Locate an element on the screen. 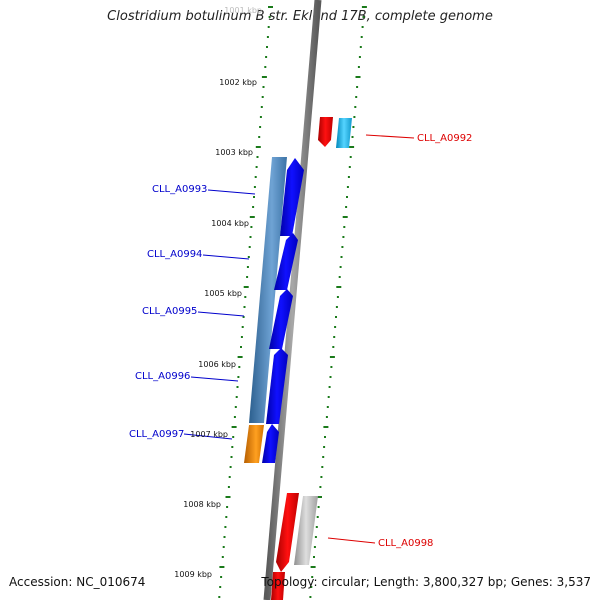  tick-label-1004-kbp: 1004 kbp is located at coordinates (230, 223).